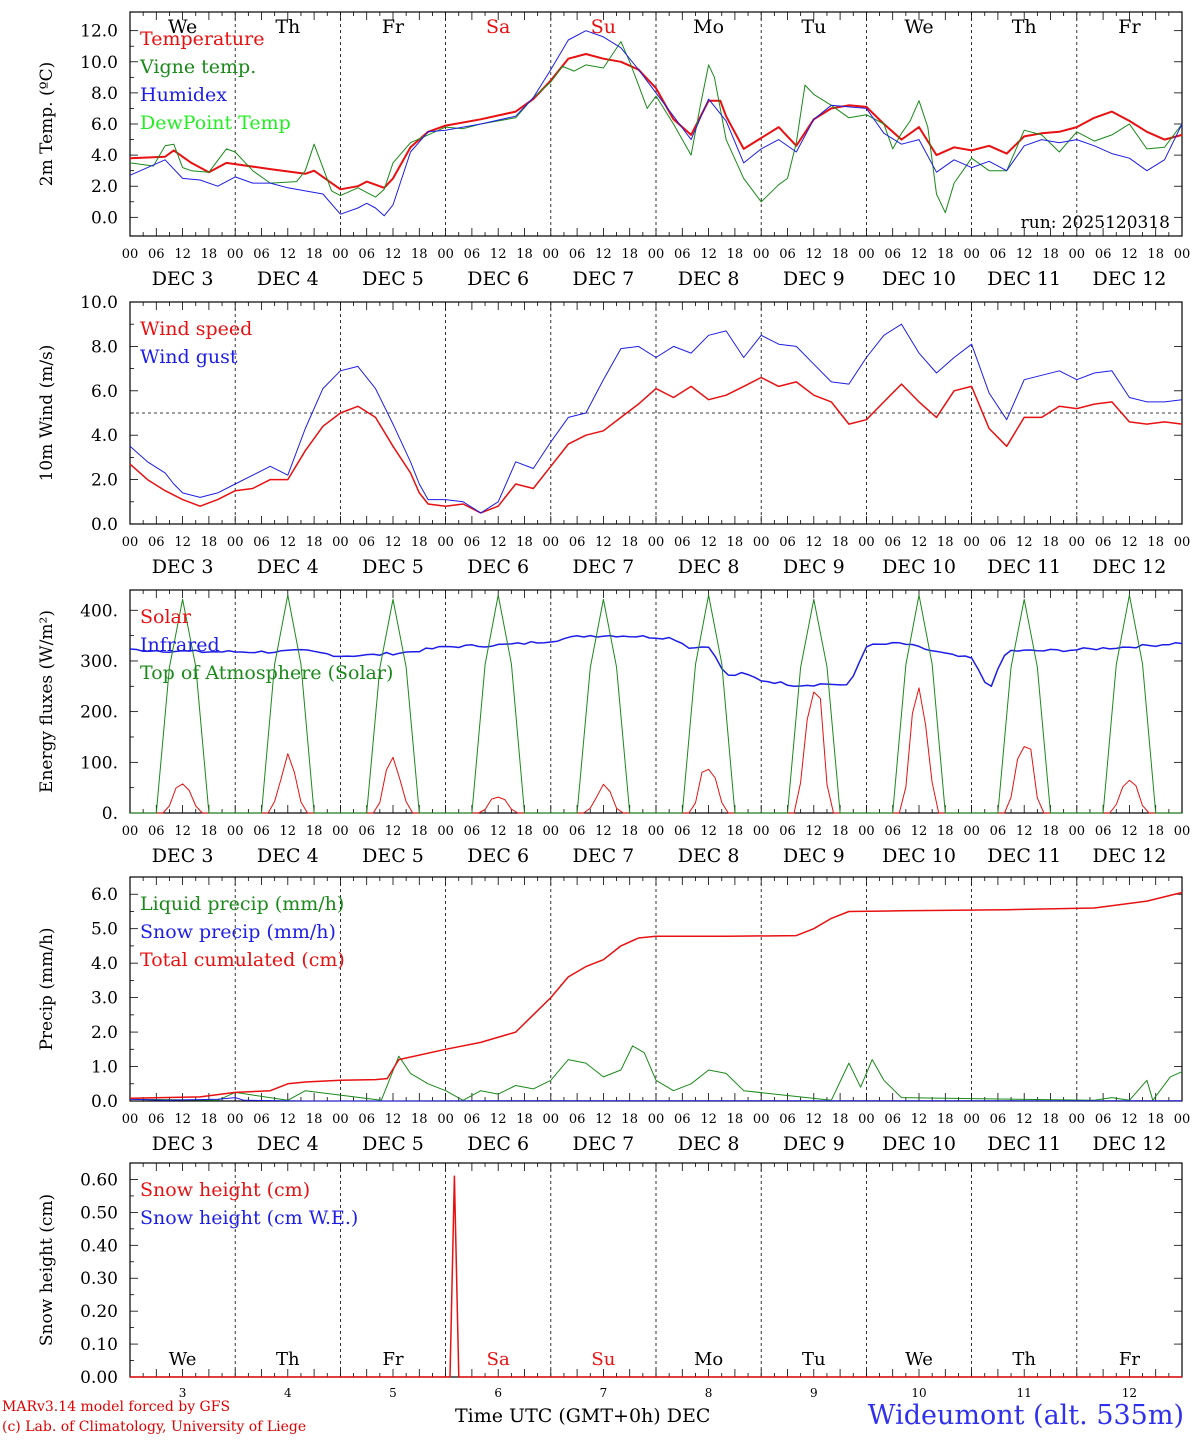 Image resolution: width=1194 pixels, height=1440 pixels. What do you see at coordinates (99, 1345) in the screenshot?
I see `y-tick-label: 0.10` at bounding box center [99, 1345].